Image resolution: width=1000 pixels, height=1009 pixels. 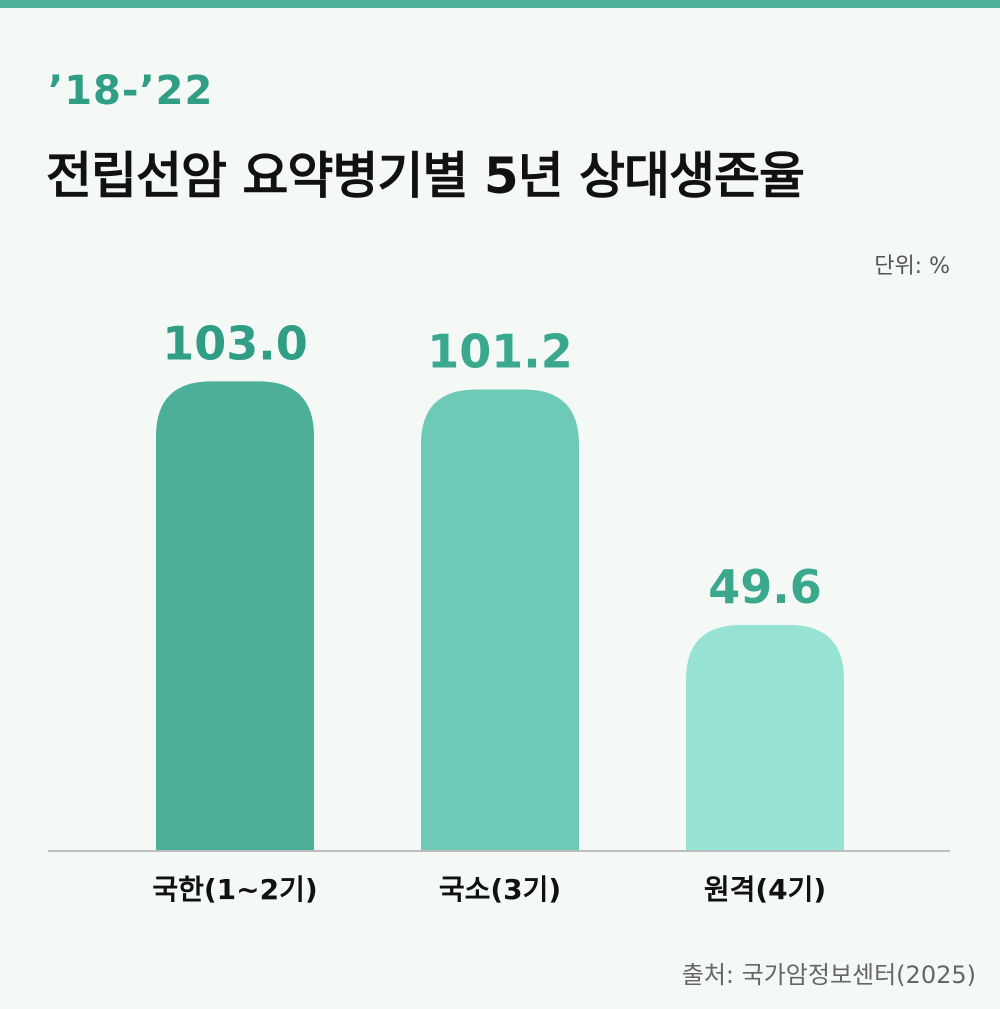 I want to click on source-note: 출처: 국가암정보센터(2025), so click(x=828, y=975).